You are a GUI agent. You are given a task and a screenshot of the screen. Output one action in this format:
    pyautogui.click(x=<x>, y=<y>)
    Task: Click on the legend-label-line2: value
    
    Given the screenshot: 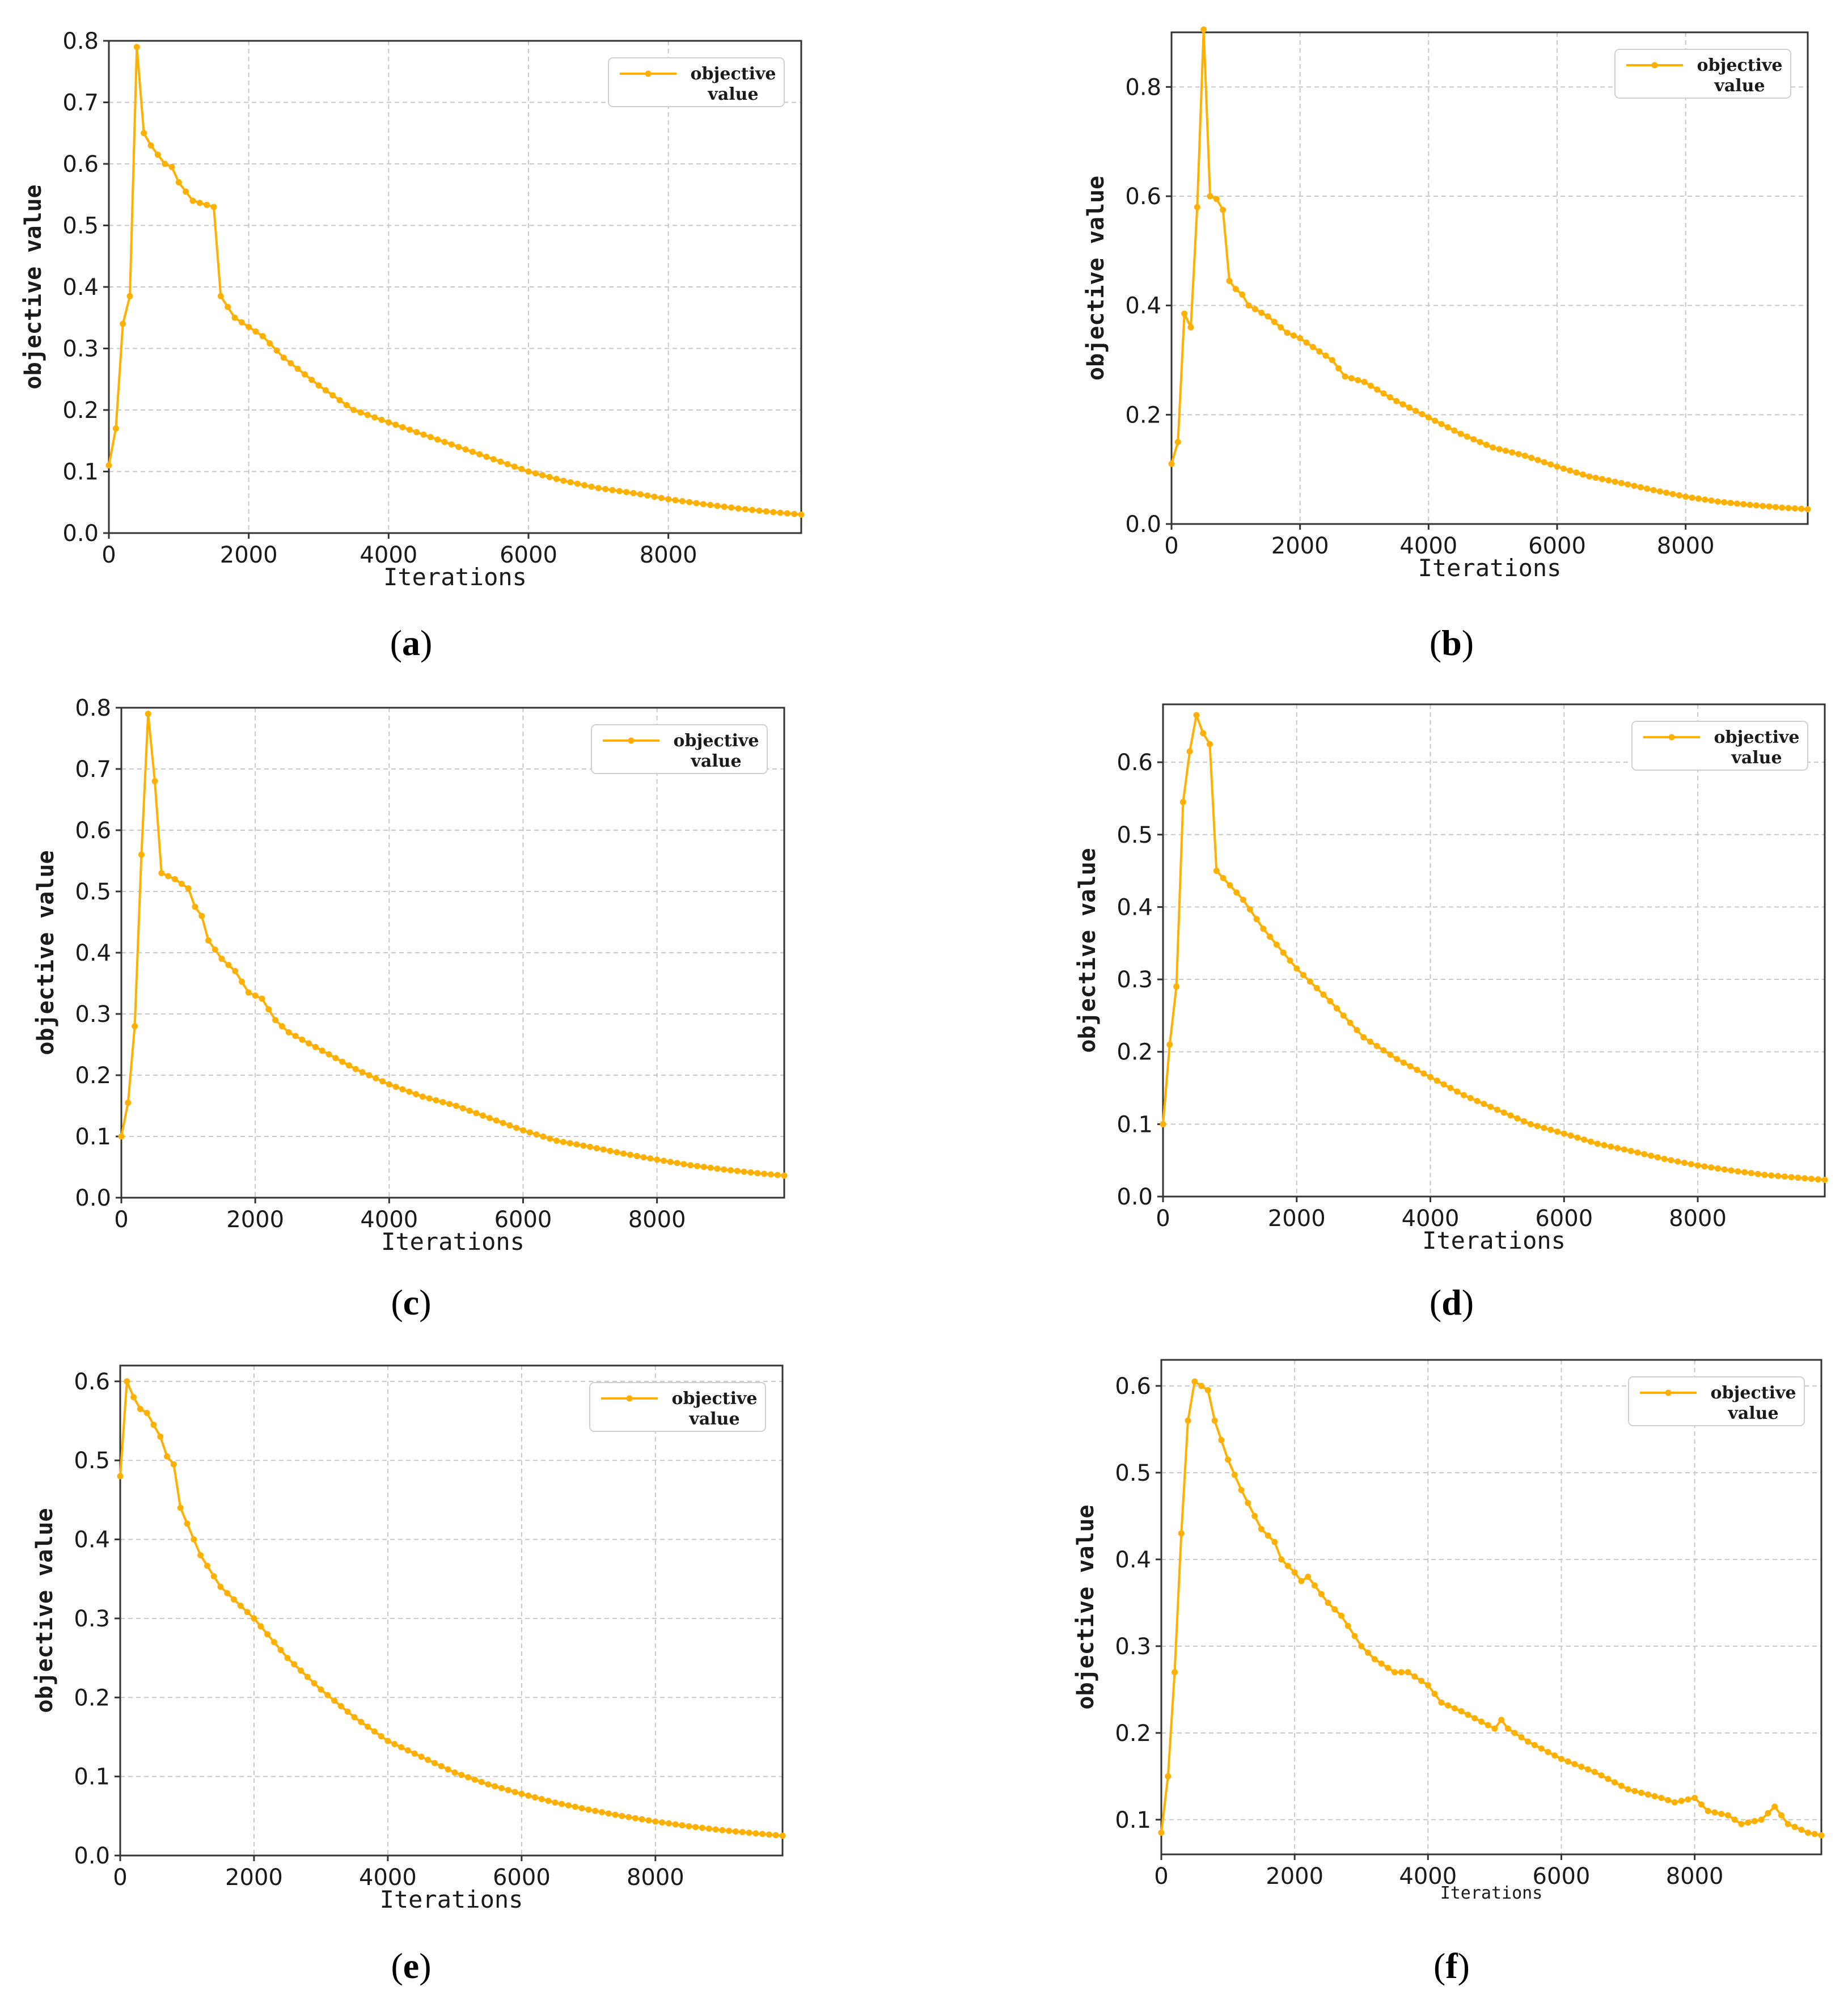 What is the action you would take?
    pyautogui.click(x=1739, y=86)
    